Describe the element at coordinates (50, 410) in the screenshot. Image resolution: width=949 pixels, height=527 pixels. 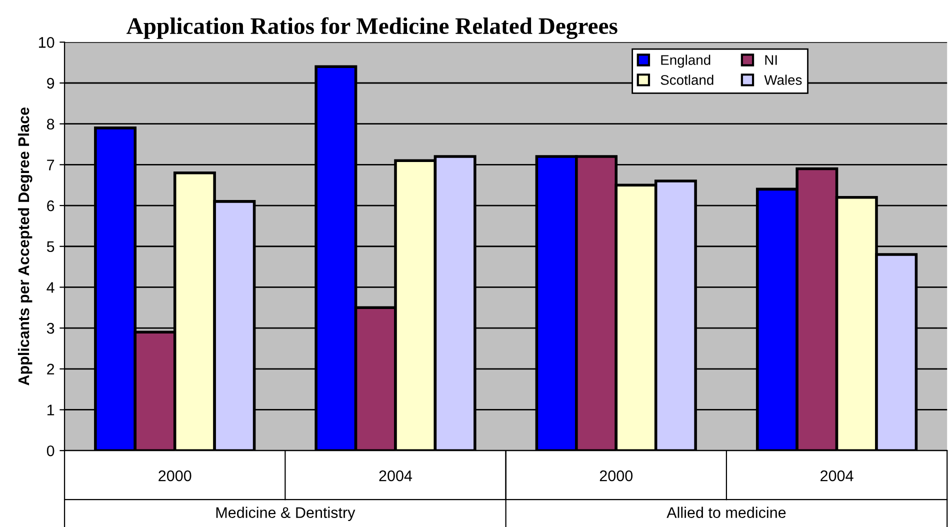
I see `y-tick-label: 1` at that location.